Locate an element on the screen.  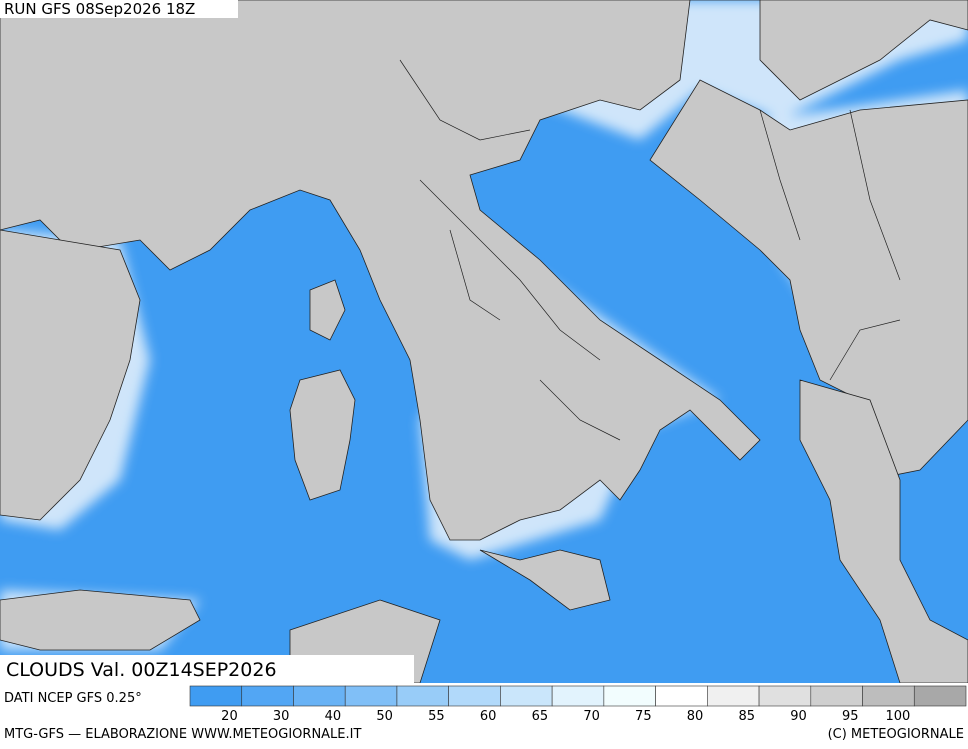
title: CLOUDS Val. 00Z14SEP2026 is located at coordinates (141, 670).